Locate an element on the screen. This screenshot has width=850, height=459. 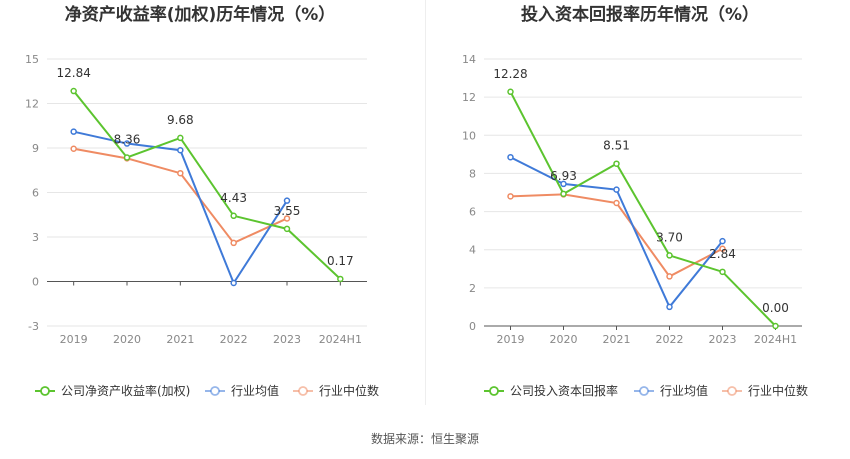
data-label: 3.70 is located at coordinates (669, 237).